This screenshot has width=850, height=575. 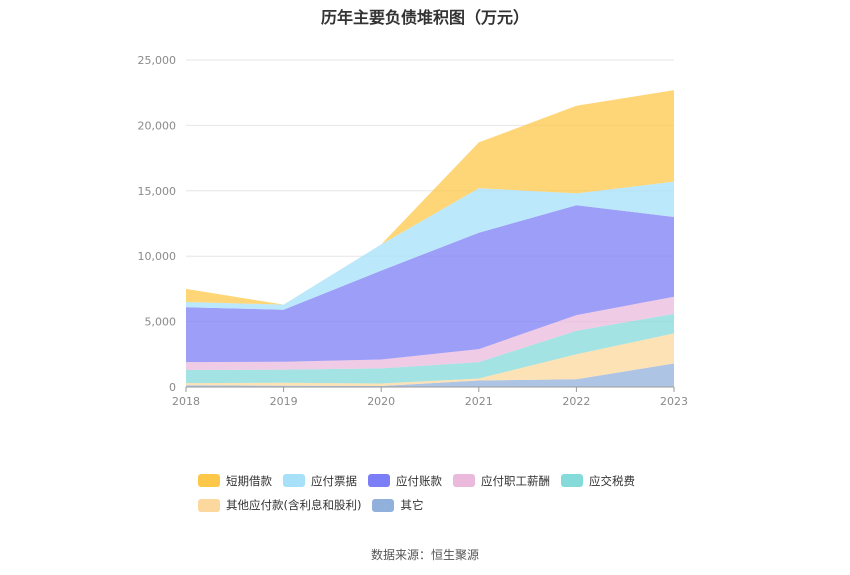 What do you see at coordinates (419, 480) in the screenshot?
I see `legend-label: 应付账款` at bounding box center [419, 480].